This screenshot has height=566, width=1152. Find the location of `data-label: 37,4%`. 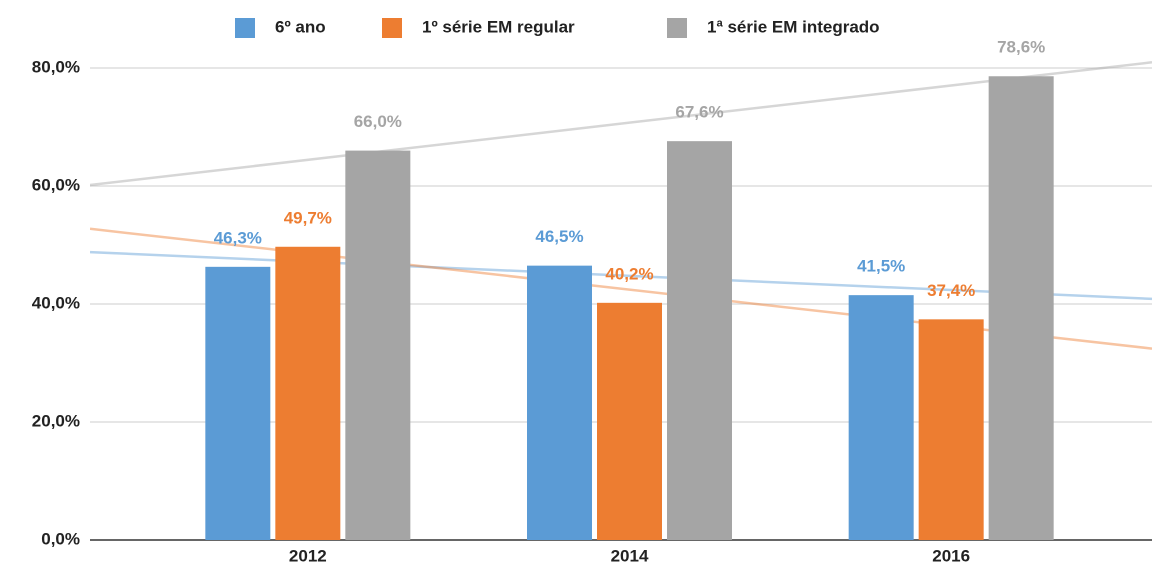

data-label: 37,4% is located at coordinates (951, 290).